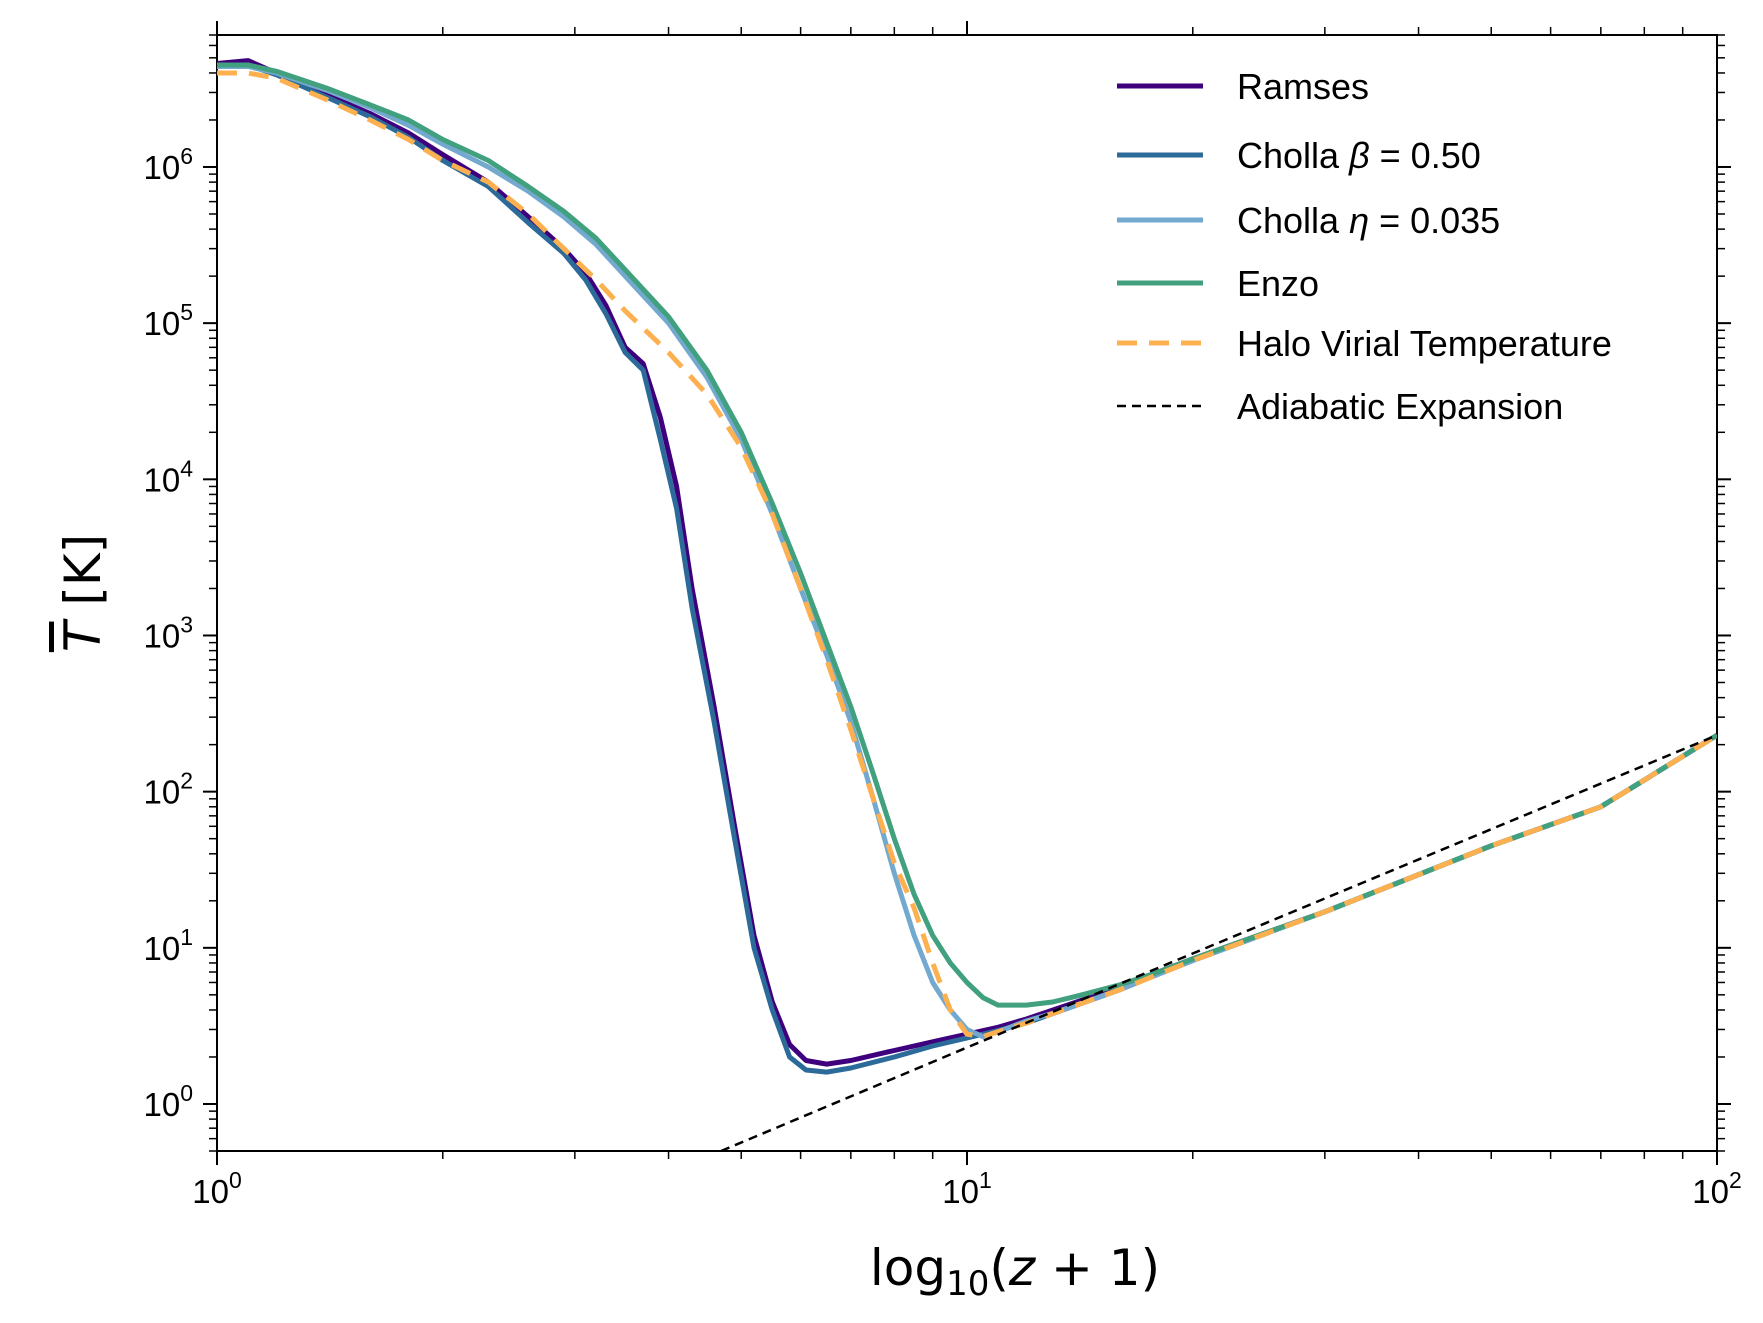 This screenshot has width=1763, height=1323. What do you see at coordinates (1218, 283) in the screenshot?
I see `legend-item-enzo: Enzo` at bounding box center [1218, 283].